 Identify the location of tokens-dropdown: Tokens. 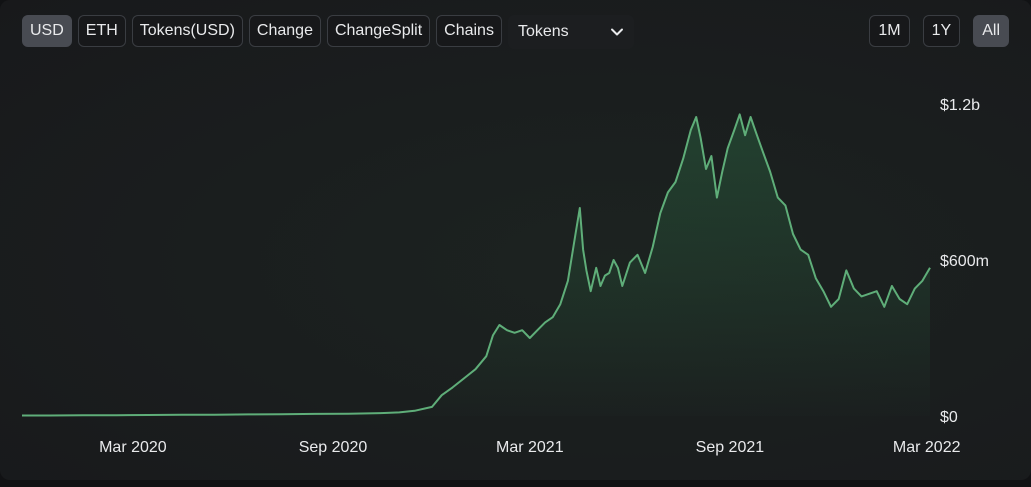
(570, 32).